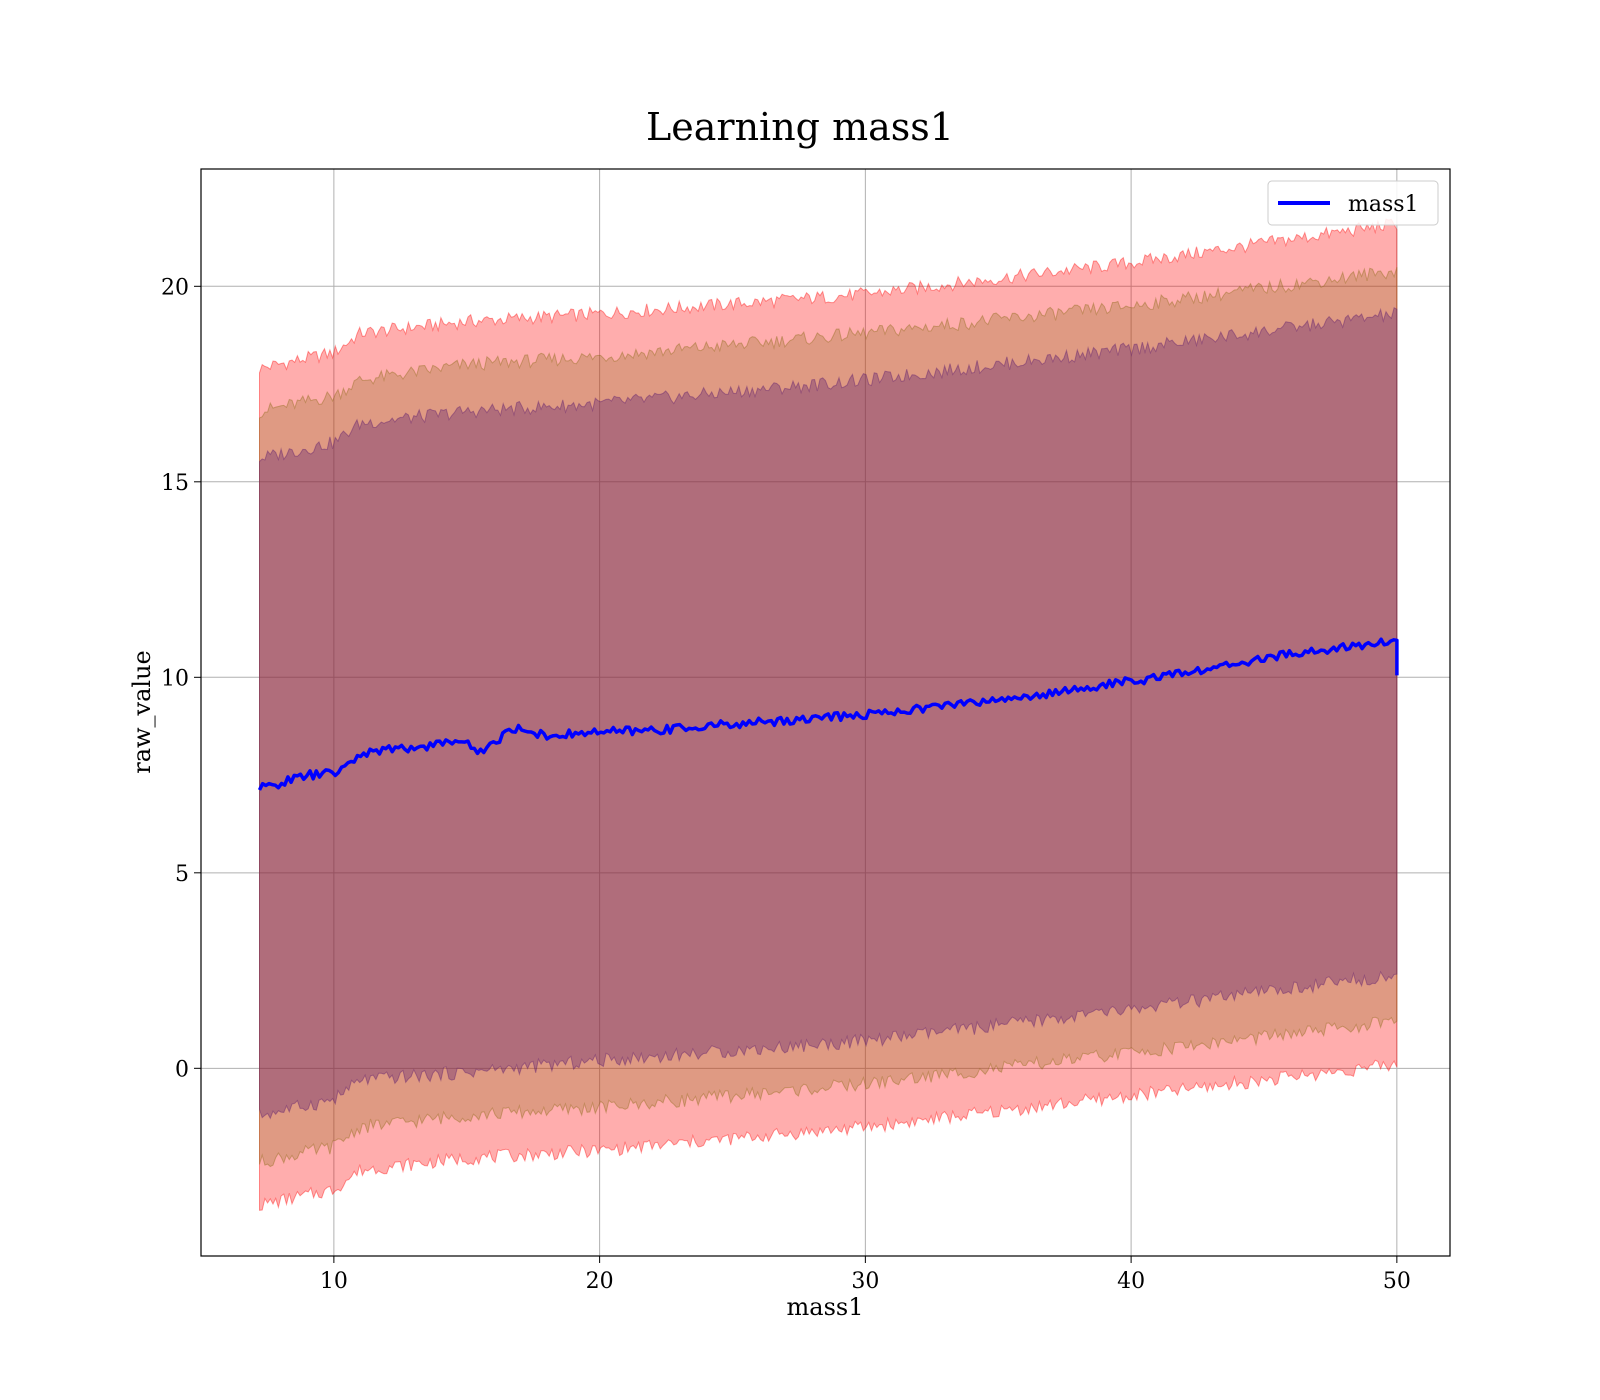 This screenshot has height=1400, width=1600. Describe the element at coordinates (334, 1281) in the screenshot. I see `x-tick-label: 10` at that location.